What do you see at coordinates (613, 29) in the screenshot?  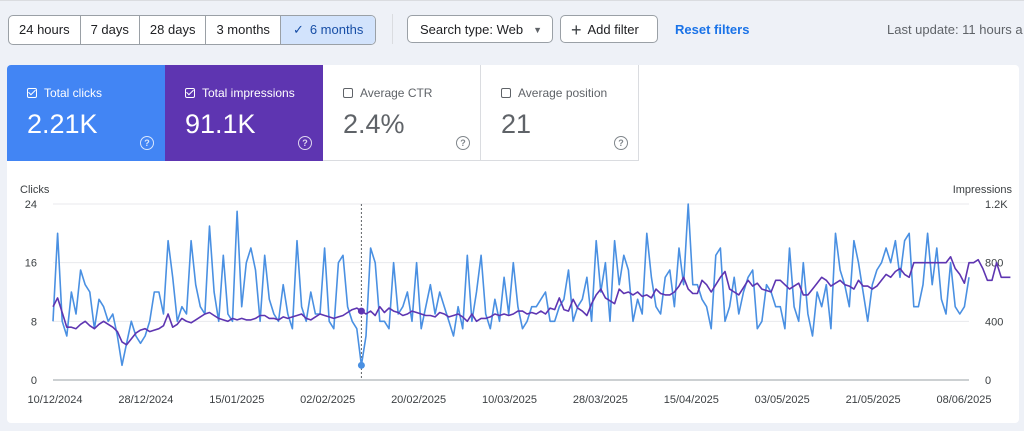 I see `add-filter-label: Add filter` at bounding box center [613, 29].